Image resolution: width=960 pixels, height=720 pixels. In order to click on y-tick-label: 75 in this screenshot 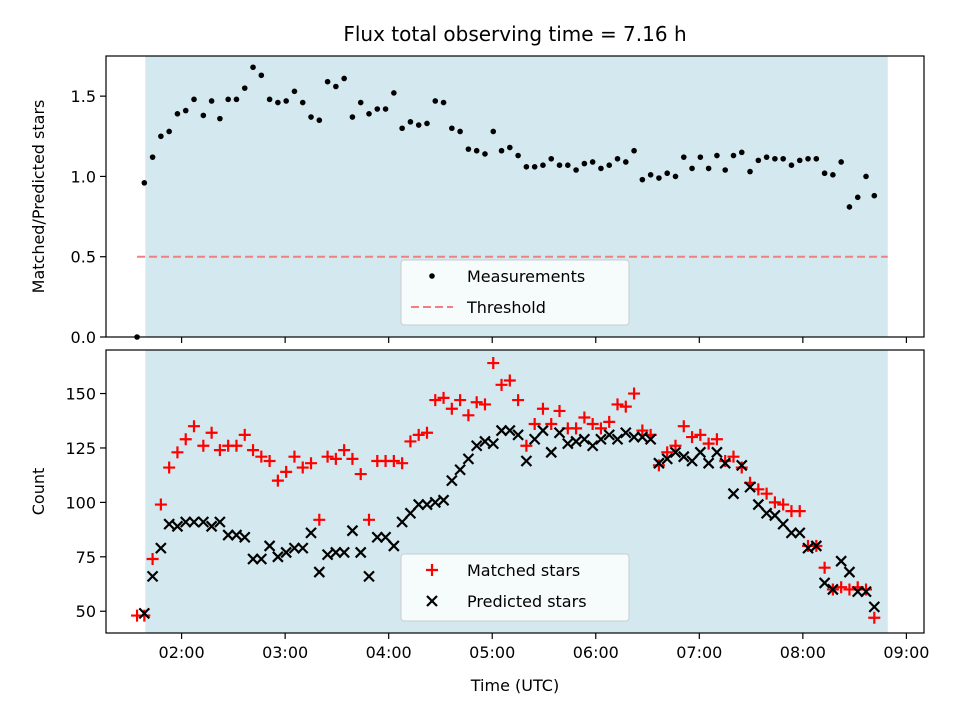, I will do `click(86, 557)`.